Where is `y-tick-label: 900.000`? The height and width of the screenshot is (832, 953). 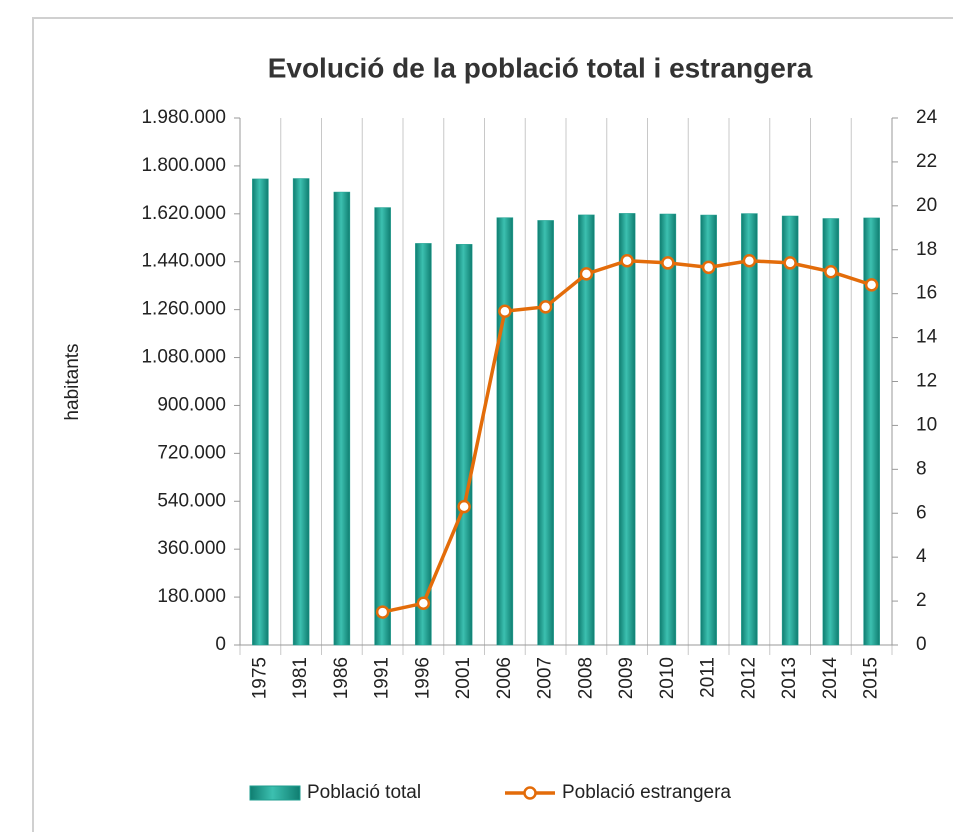 y-tick-label: 900.000 is located at coordinates (191, 404).